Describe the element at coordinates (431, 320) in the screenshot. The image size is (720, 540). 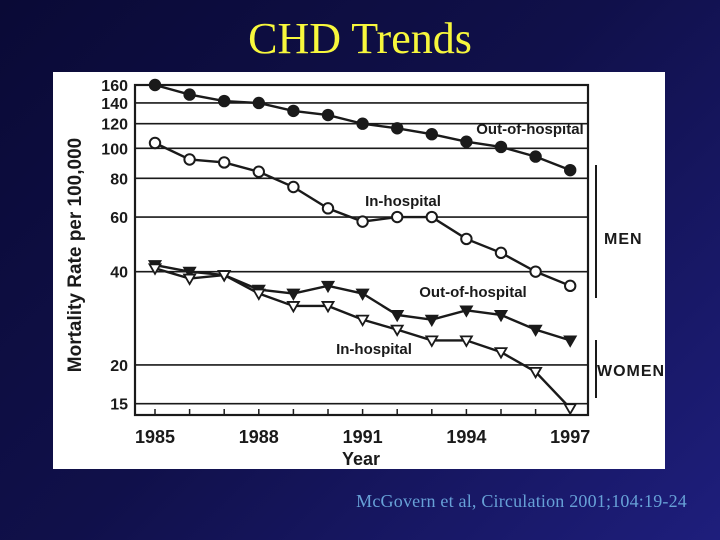
I see `marker-women-out-of-hospital-1993` at that location.